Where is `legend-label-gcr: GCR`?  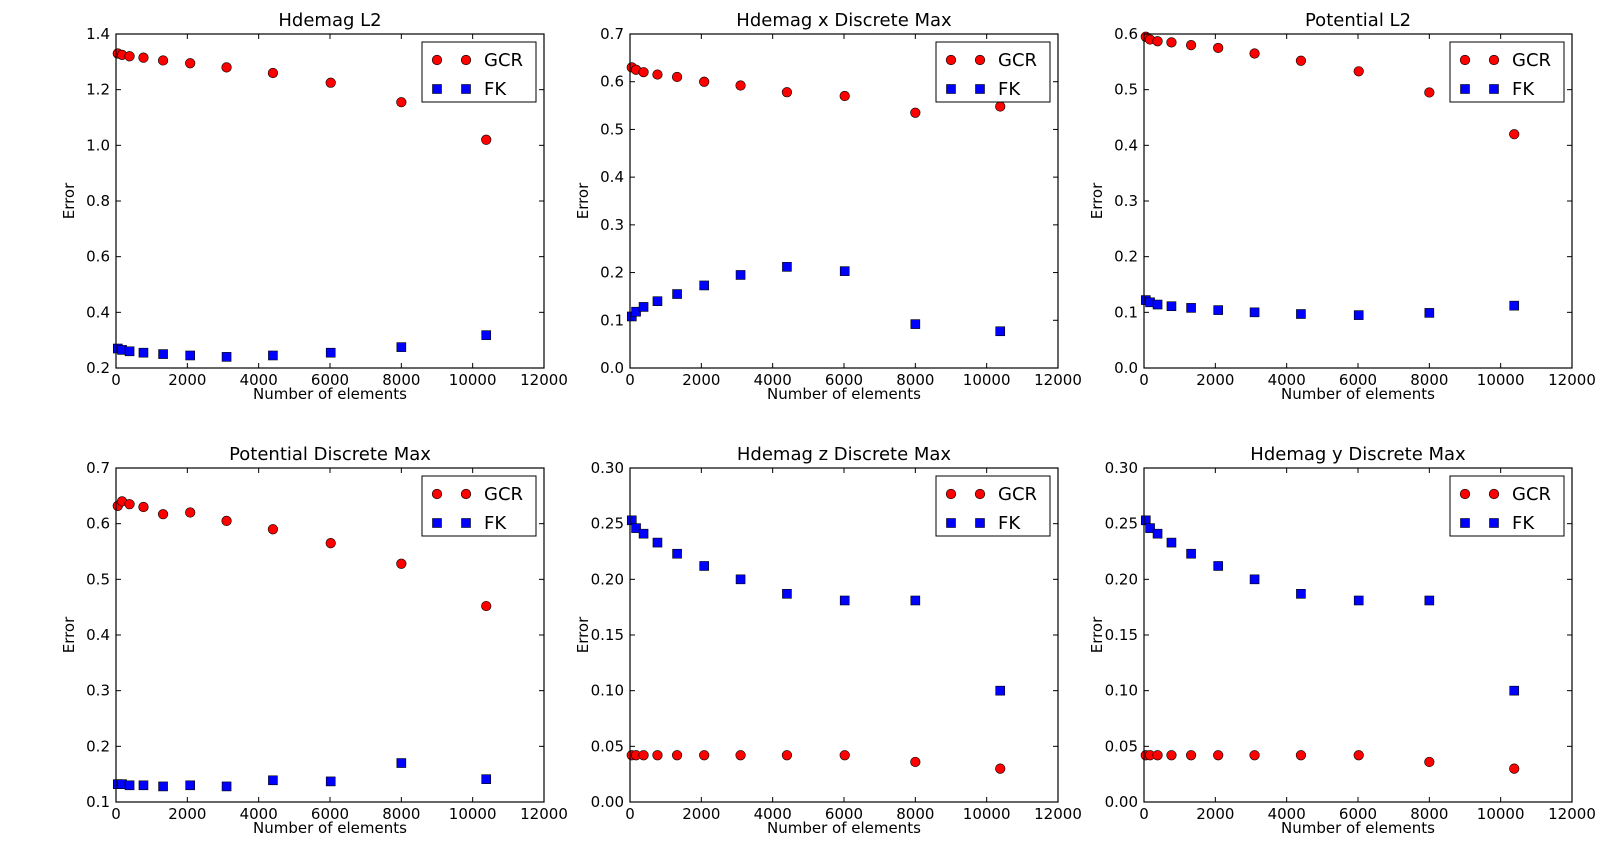
legend-label-gcr: GCR is located at coordinates (503, 60).